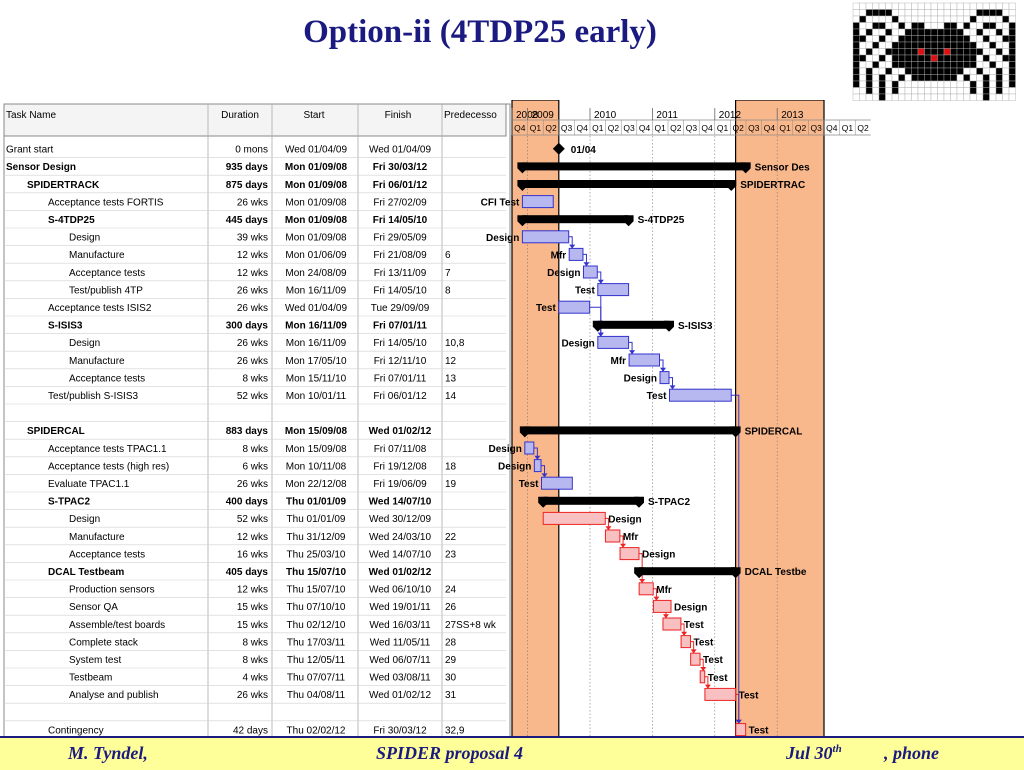 This screenshot has height=770, width=1024. Describe the element at coordinates (255, 660) in the screenshot. I see `task-duration: 8 wks` at that location.